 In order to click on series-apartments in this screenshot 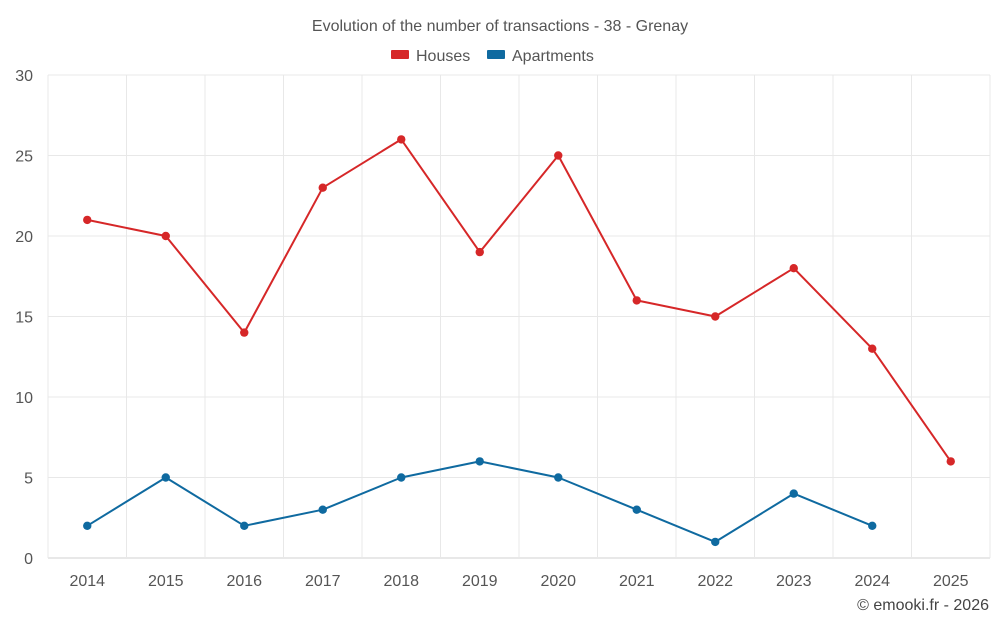, I will do `click(480, 502)`.